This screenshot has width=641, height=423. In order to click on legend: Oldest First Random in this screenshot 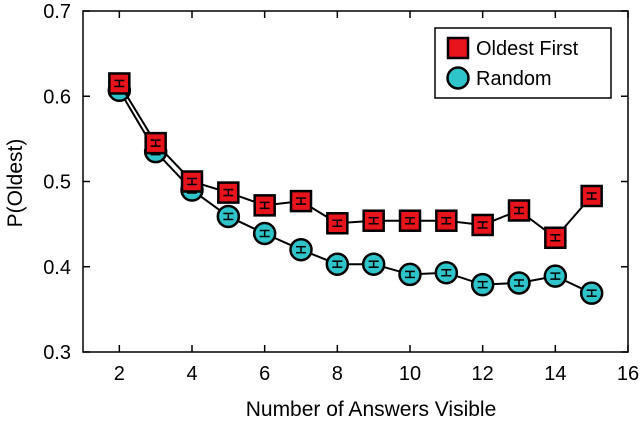, I will do `click(523, 63)`.